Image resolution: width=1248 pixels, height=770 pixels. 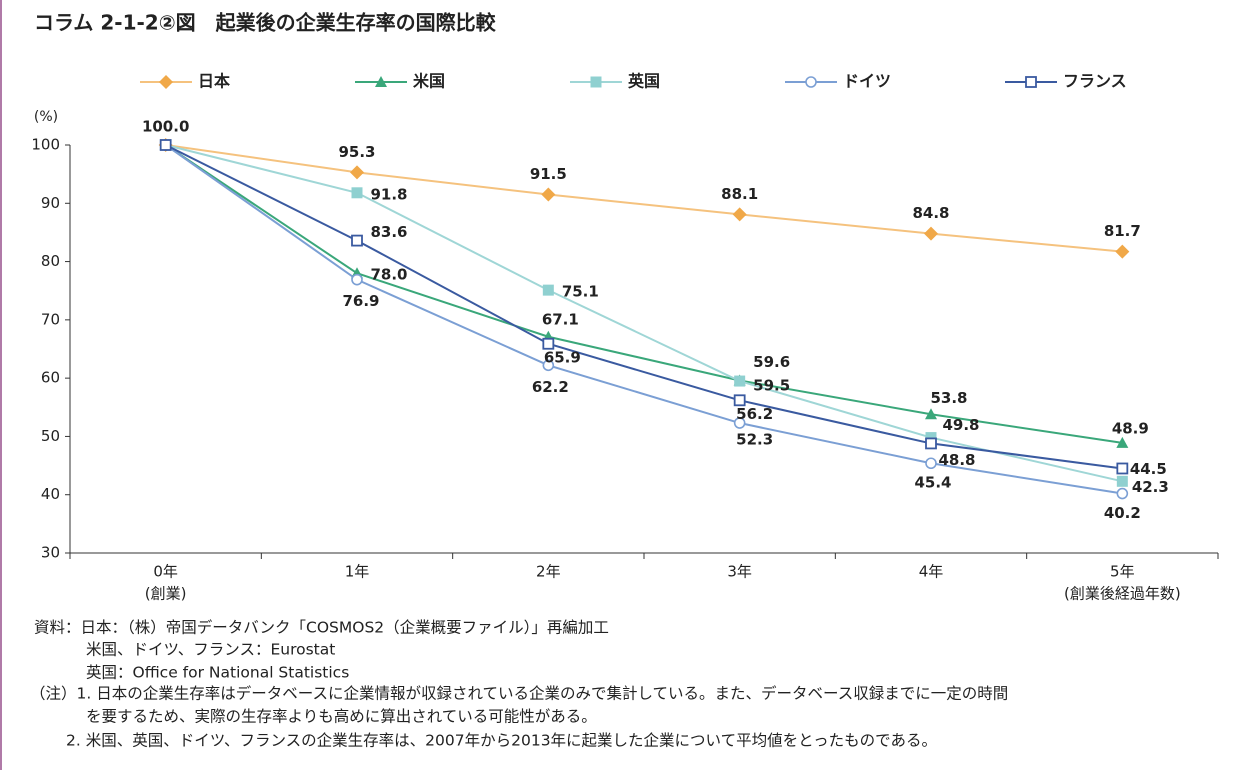 I want to click on value-label: 56.2, so click(x=754, y=414).